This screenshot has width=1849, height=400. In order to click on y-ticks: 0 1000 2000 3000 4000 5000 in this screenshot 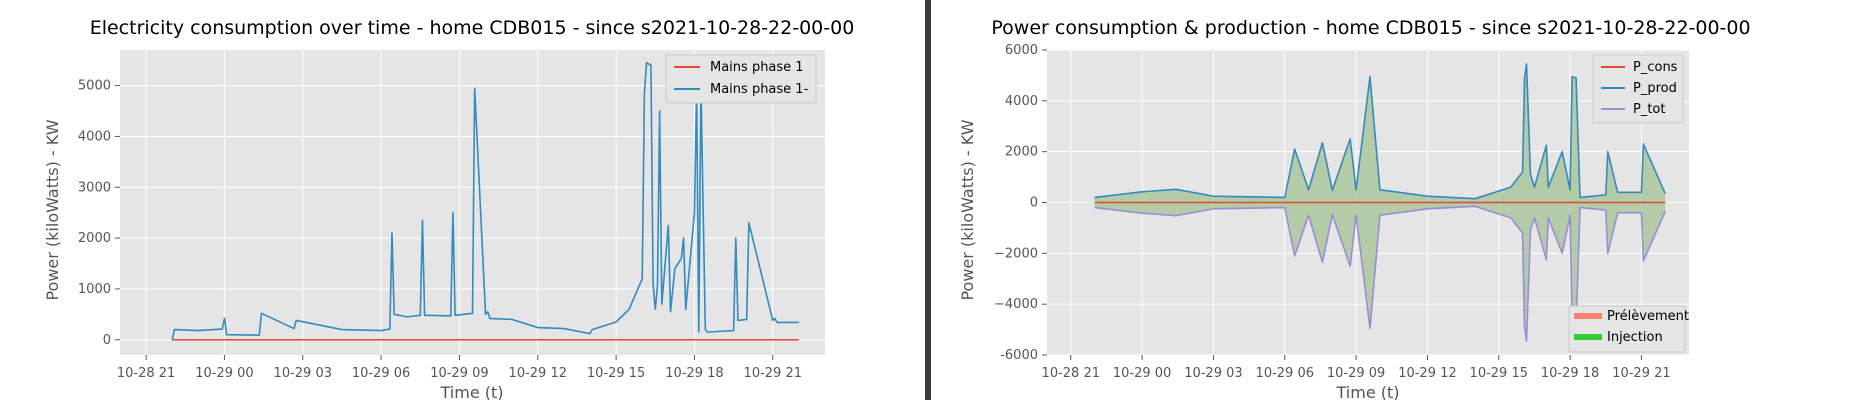, I will do `click(99, 213)`.